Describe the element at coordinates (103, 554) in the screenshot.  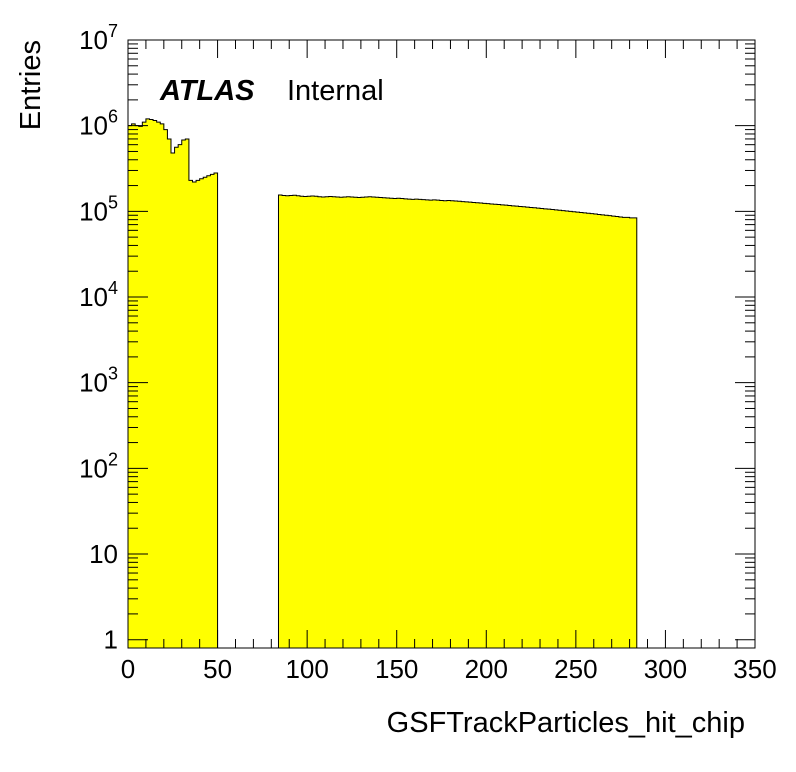
I see `y-tick-label: 10` at that location.